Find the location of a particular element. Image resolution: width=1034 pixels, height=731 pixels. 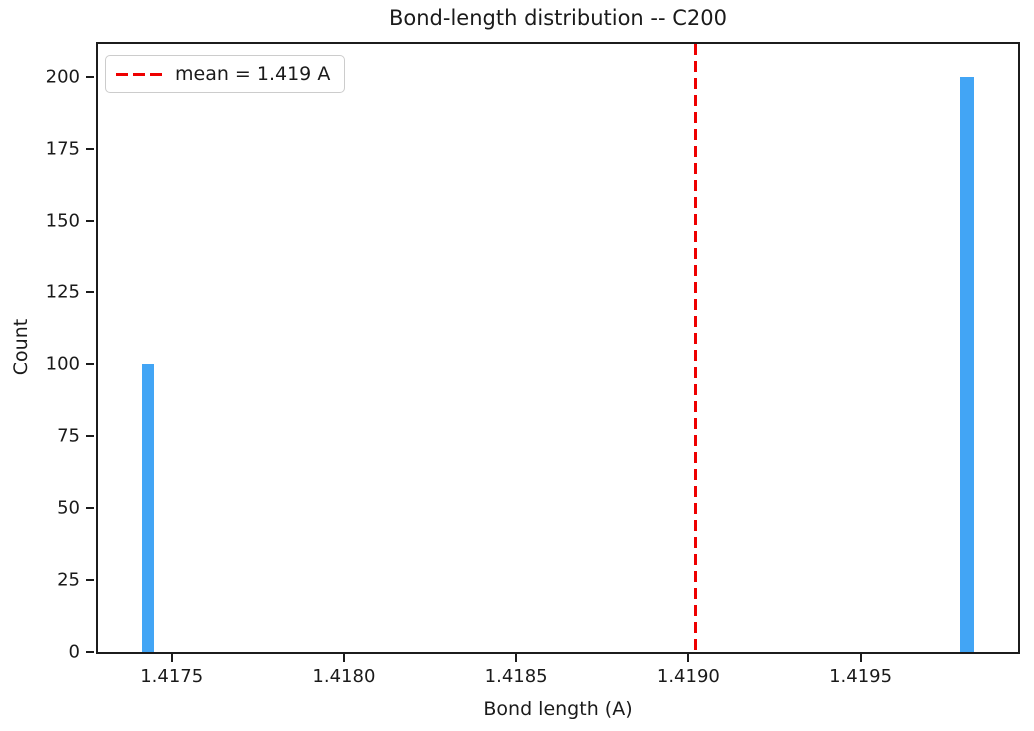

y-tick-label: 175 is located at coordinates (62, 149).